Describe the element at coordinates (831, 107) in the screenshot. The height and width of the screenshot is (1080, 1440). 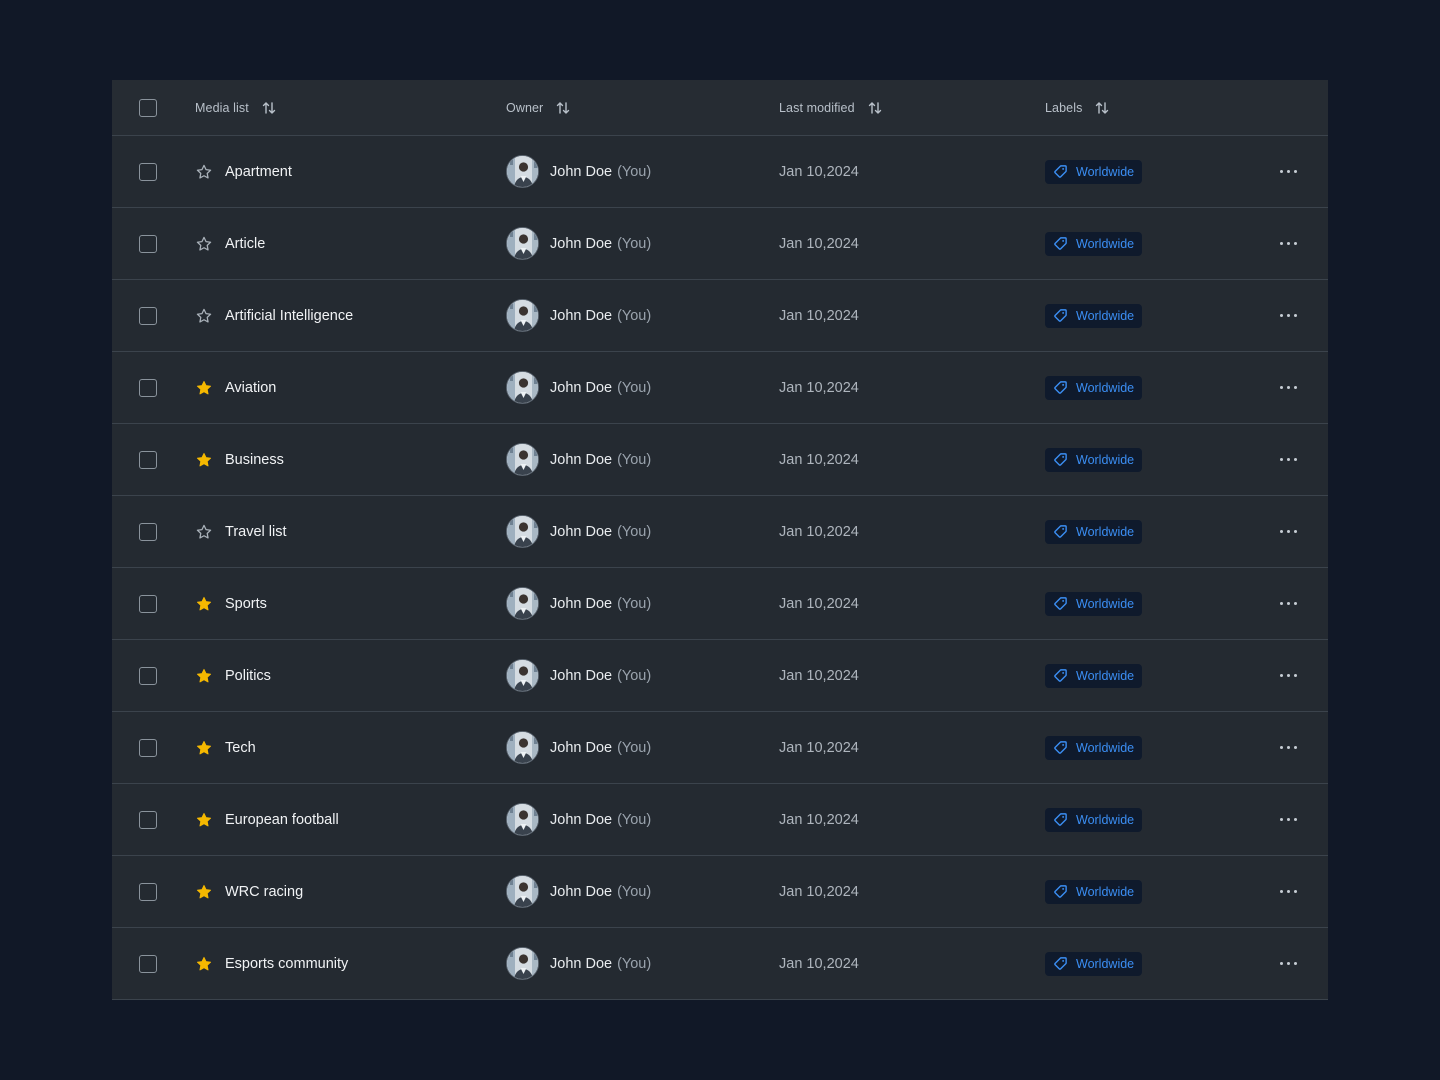
I see `column-last-modified: Last modified` at that location.